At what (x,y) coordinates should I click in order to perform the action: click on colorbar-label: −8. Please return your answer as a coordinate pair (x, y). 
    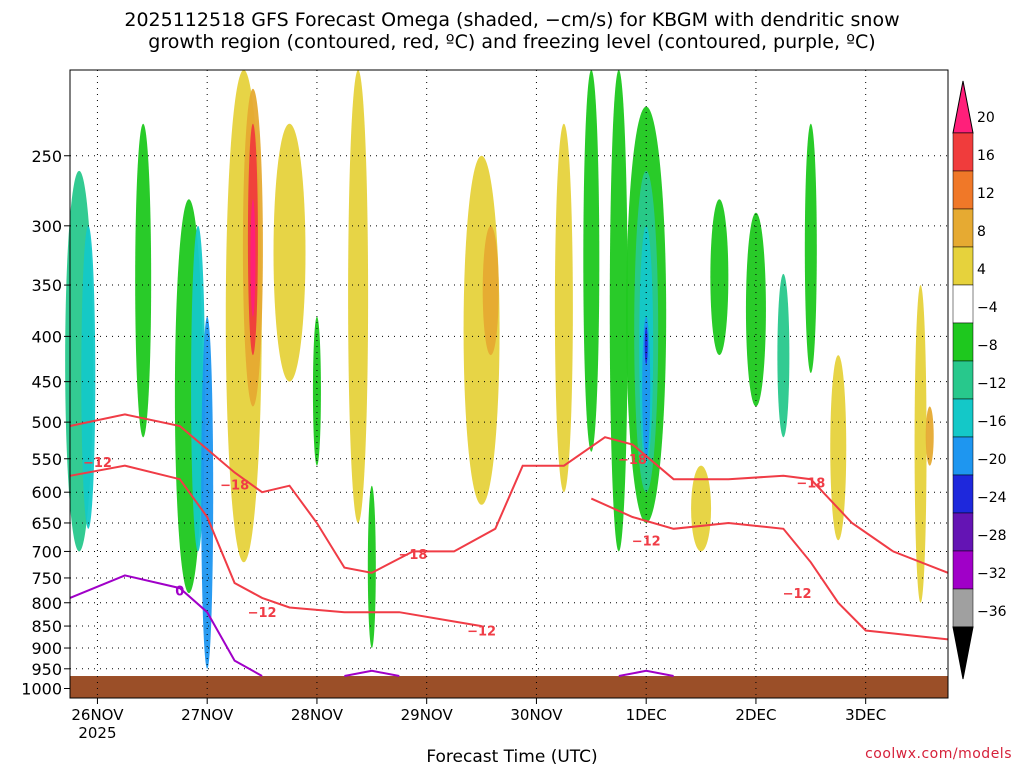
    Looking at the image, I should click on (987, 346).